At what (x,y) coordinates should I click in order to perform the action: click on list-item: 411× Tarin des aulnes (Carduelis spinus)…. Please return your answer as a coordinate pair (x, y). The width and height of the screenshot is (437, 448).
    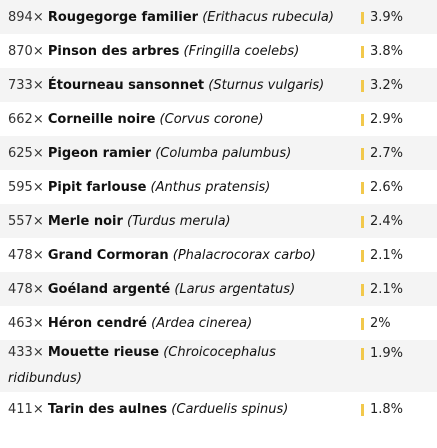
    Looking at the image, I should click on (218, 409).